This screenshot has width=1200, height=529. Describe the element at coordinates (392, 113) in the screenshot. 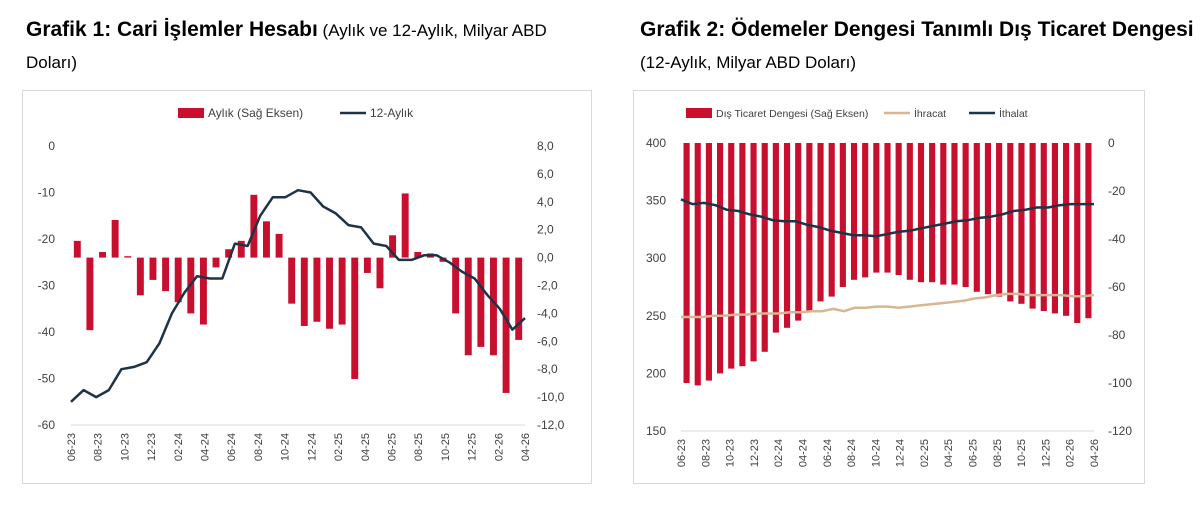

I see `chart1-legend-label: 12-Aylık` at that location.